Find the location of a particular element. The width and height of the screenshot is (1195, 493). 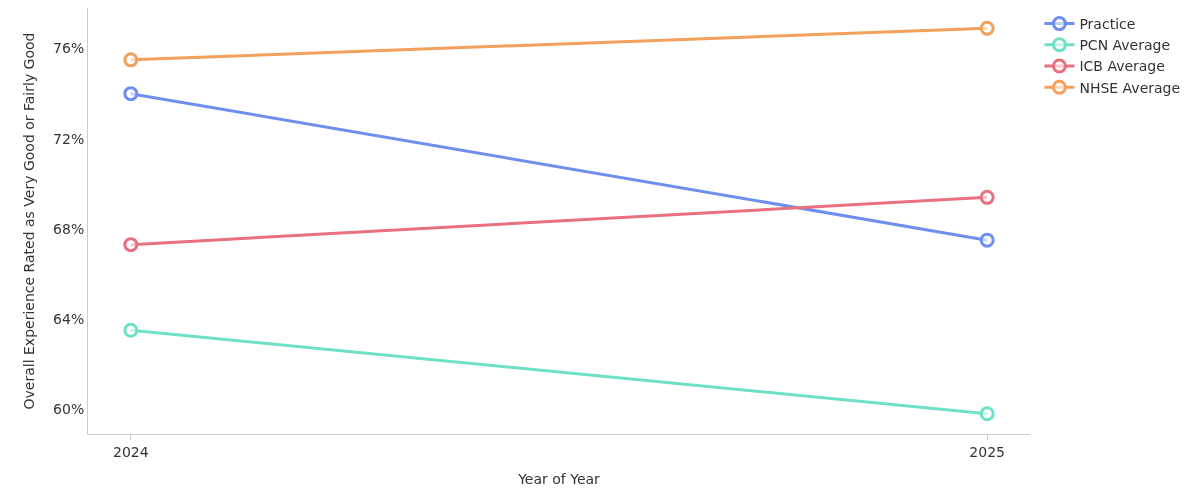

x-tick-label: 2025 is located at coordinates (987, 451).